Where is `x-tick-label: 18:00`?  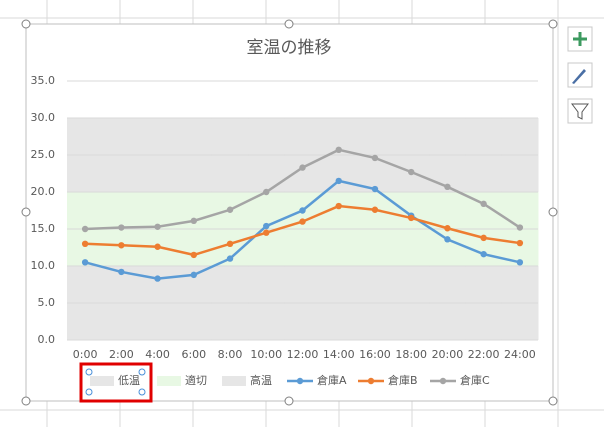
x-tick-label: 18:00 is located at coordinates (411, 354).